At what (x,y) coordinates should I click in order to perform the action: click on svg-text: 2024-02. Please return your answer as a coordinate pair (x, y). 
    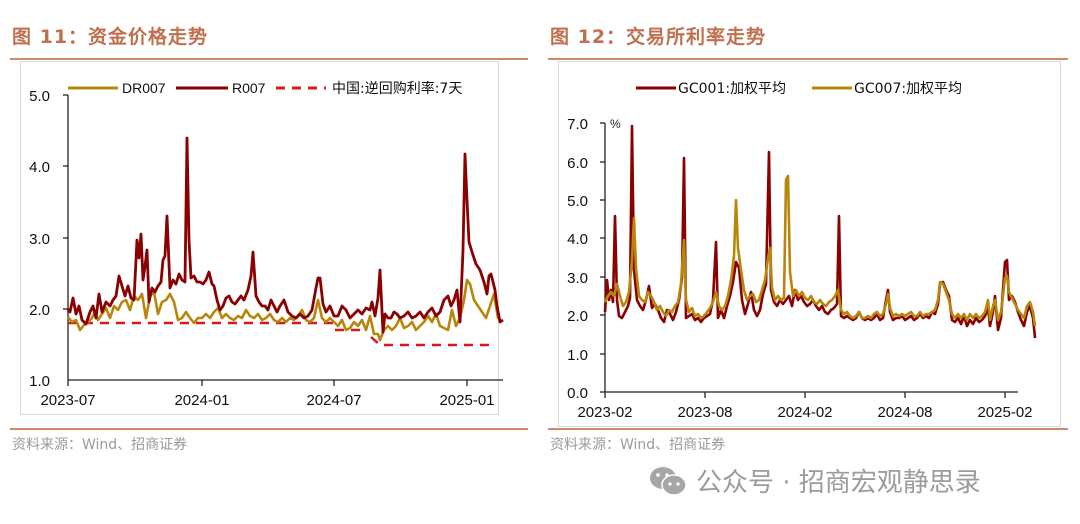
    Looking at the image, I should click on (804, 412).